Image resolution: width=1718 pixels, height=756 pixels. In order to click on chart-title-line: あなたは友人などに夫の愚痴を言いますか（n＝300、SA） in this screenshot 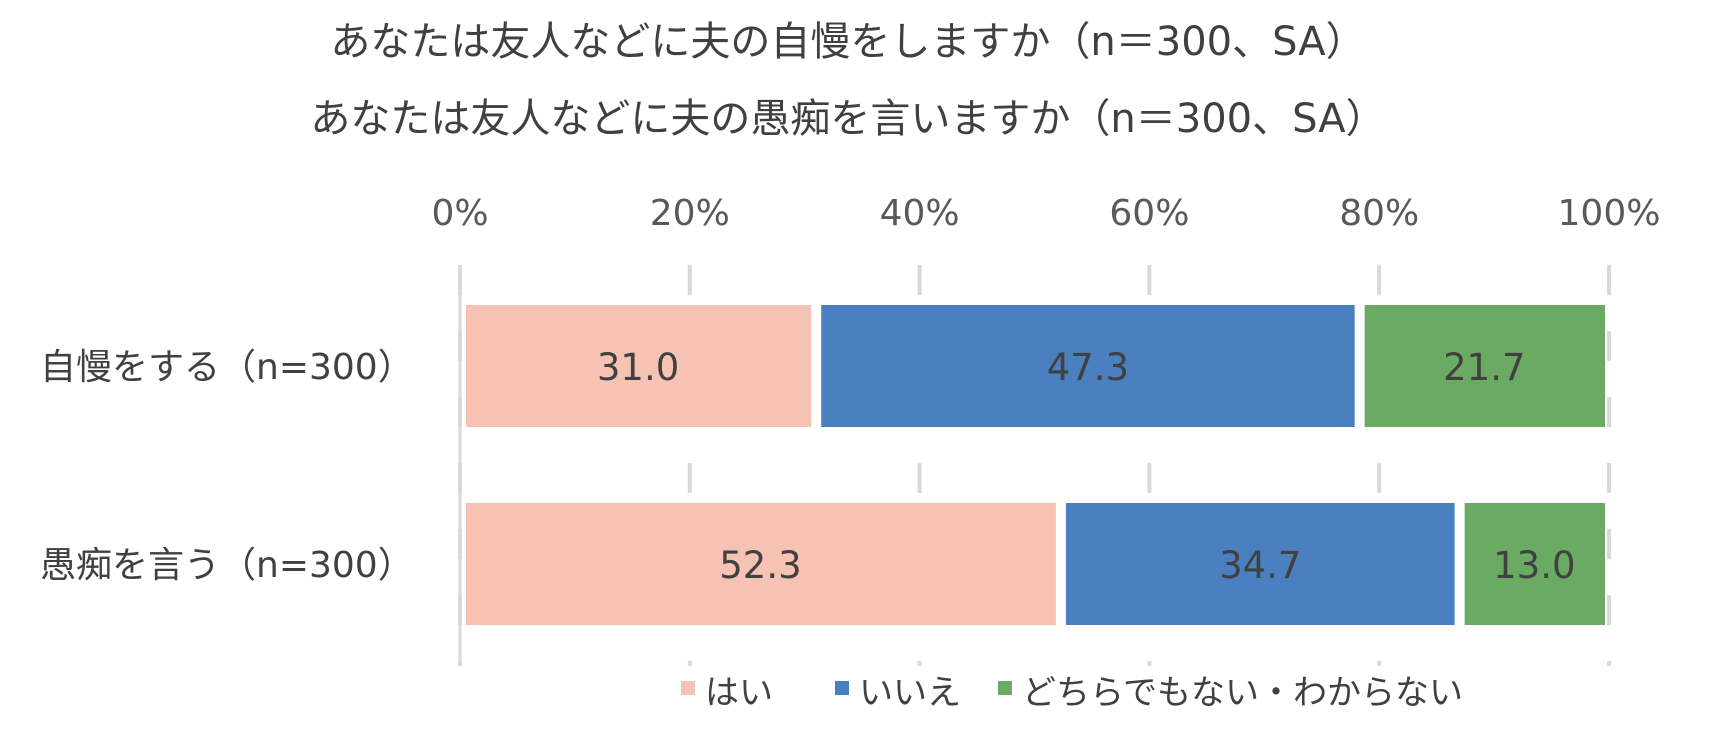, I will do `click(847, 119)`.